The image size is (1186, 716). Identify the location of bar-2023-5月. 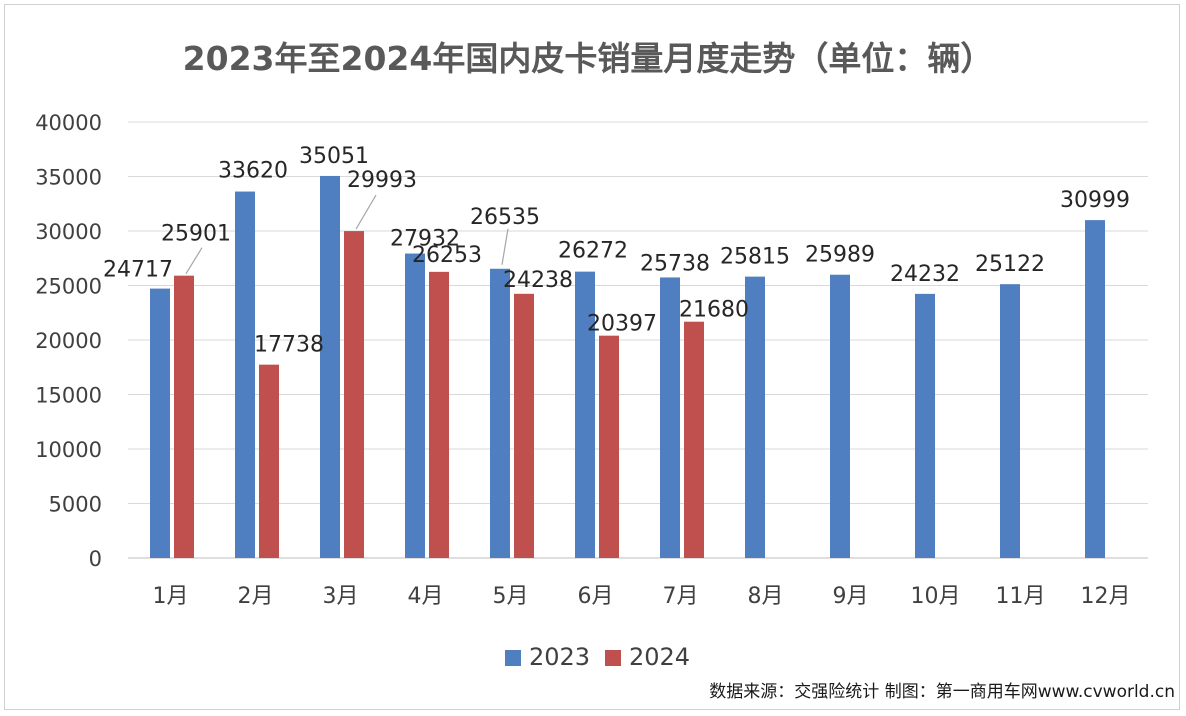
(500, 413).